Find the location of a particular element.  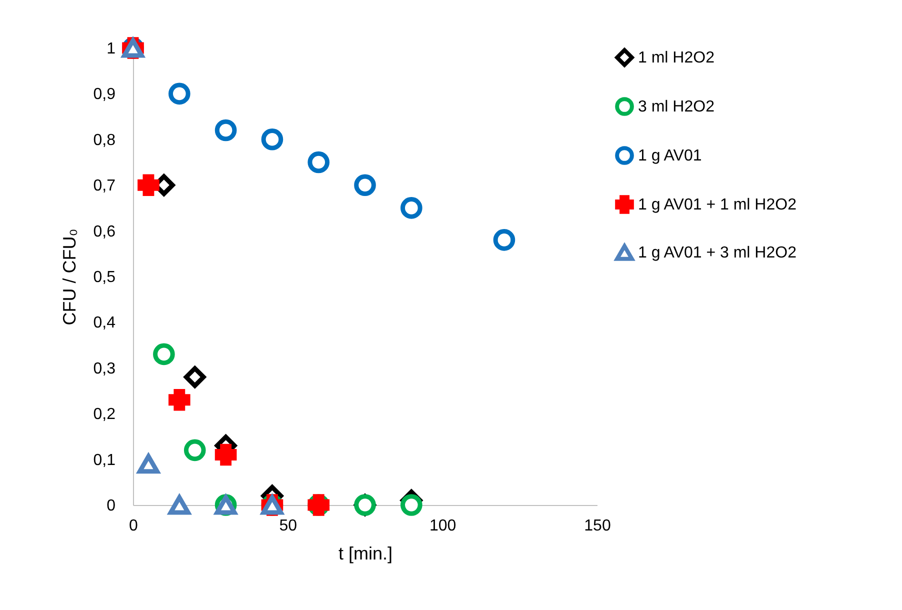

x-axis-title: t [min.] is located at coordinates (365, 554).